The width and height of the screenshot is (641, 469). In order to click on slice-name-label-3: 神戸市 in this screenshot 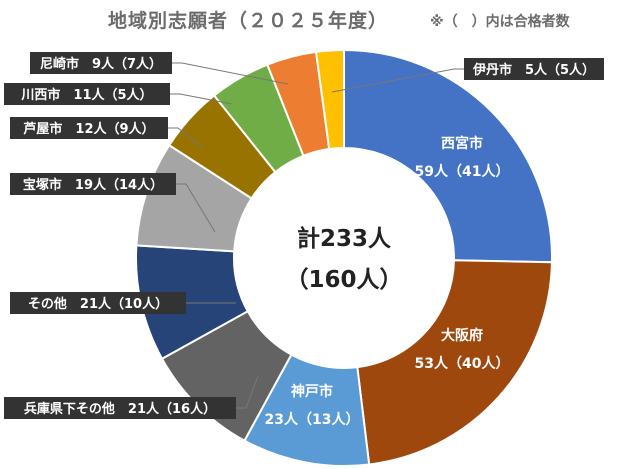, I will do `click(312, 391)`.